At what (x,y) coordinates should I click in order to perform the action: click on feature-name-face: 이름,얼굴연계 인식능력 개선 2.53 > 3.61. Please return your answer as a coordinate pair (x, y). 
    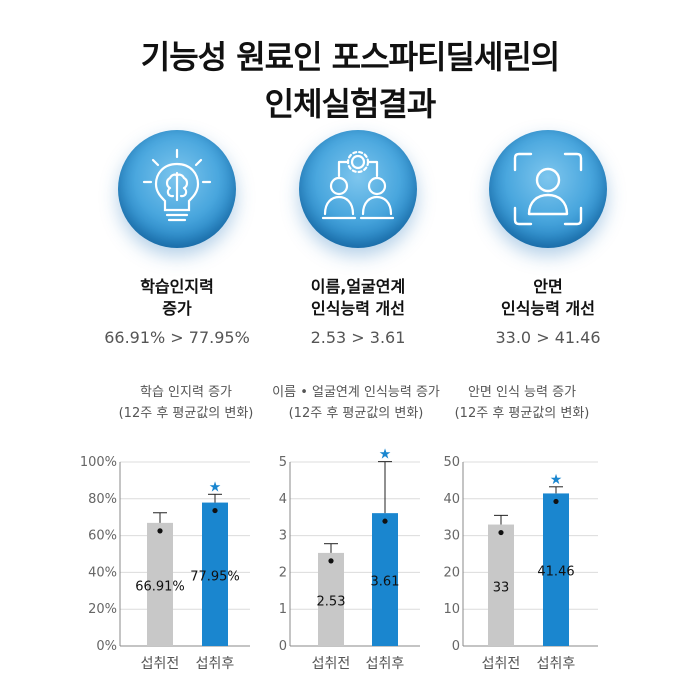
    Looking at the image, I should click on (358, 238).